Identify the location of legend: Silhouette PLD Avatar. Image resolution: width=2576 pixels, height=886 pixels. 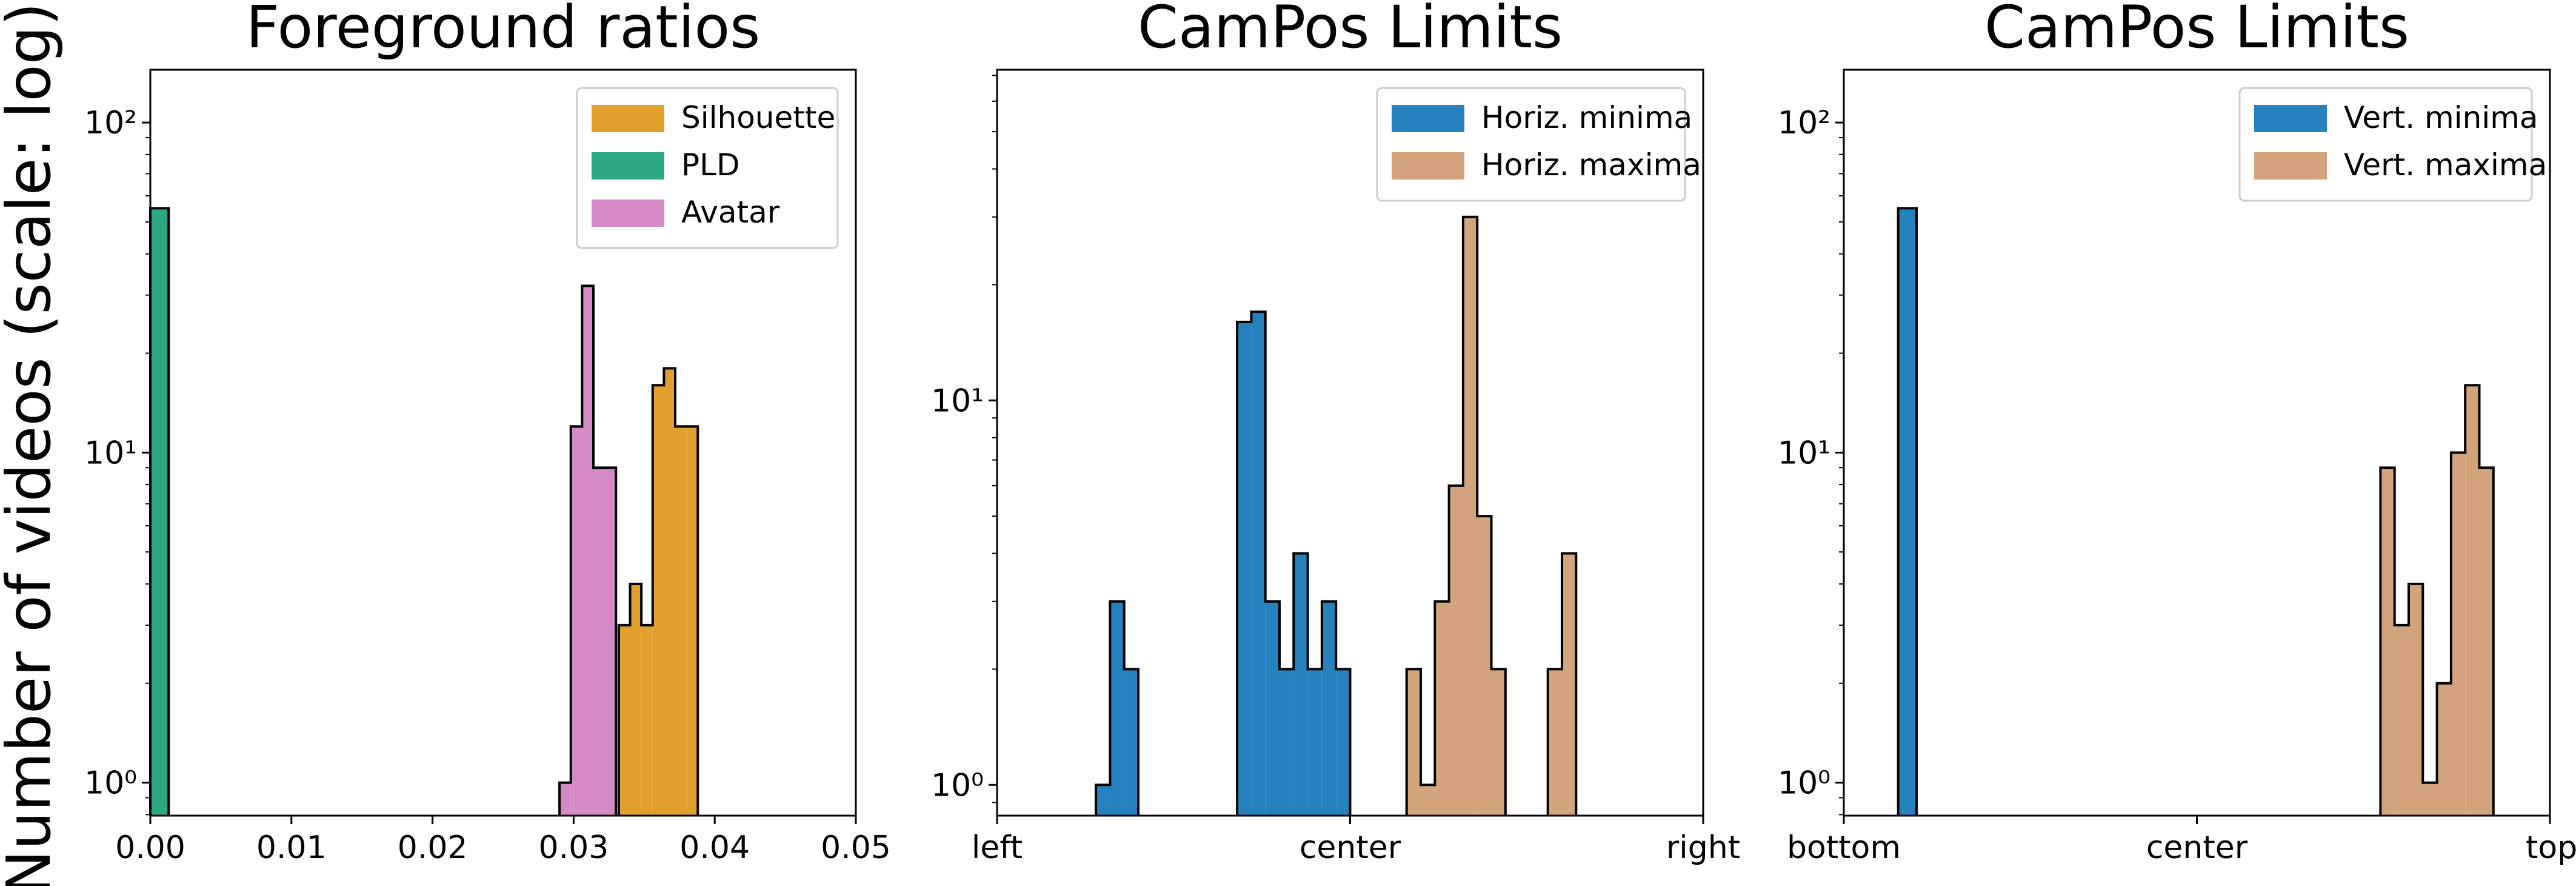
(707, 168).